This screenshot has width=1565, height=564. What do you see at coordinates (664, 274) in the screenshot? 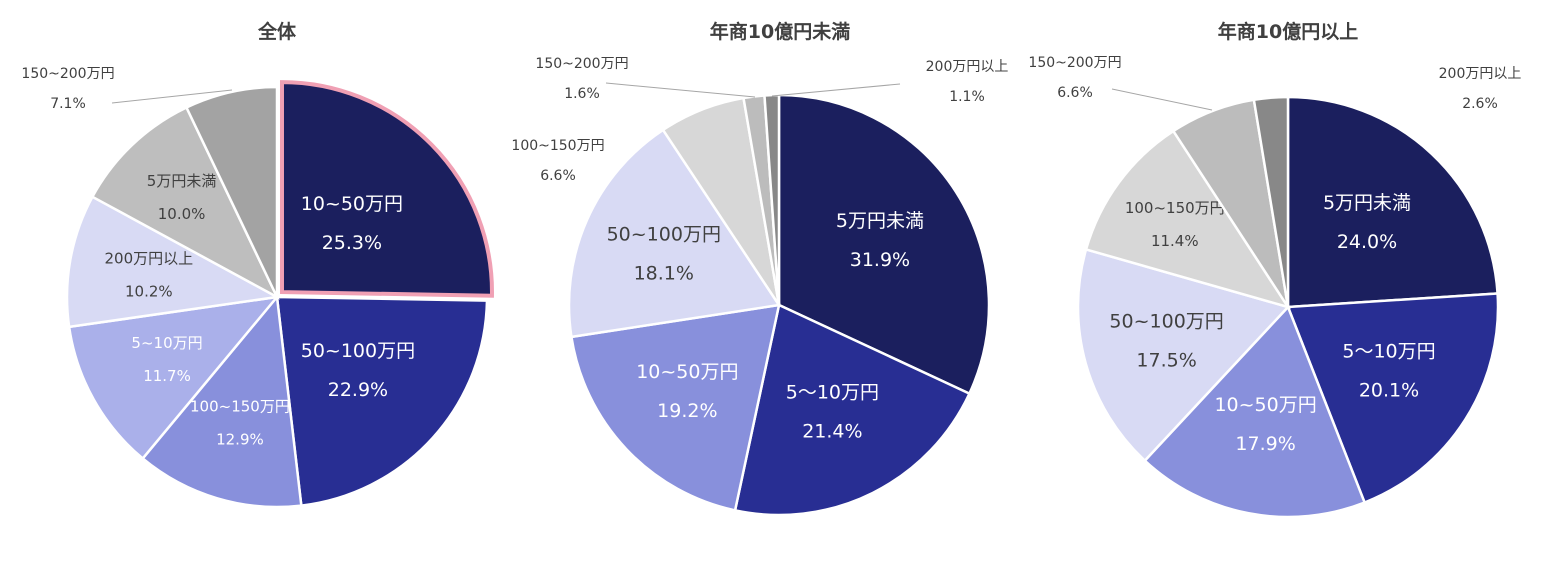
I see `slice-value-label: 18.1%` at bounding box center [664, 274].